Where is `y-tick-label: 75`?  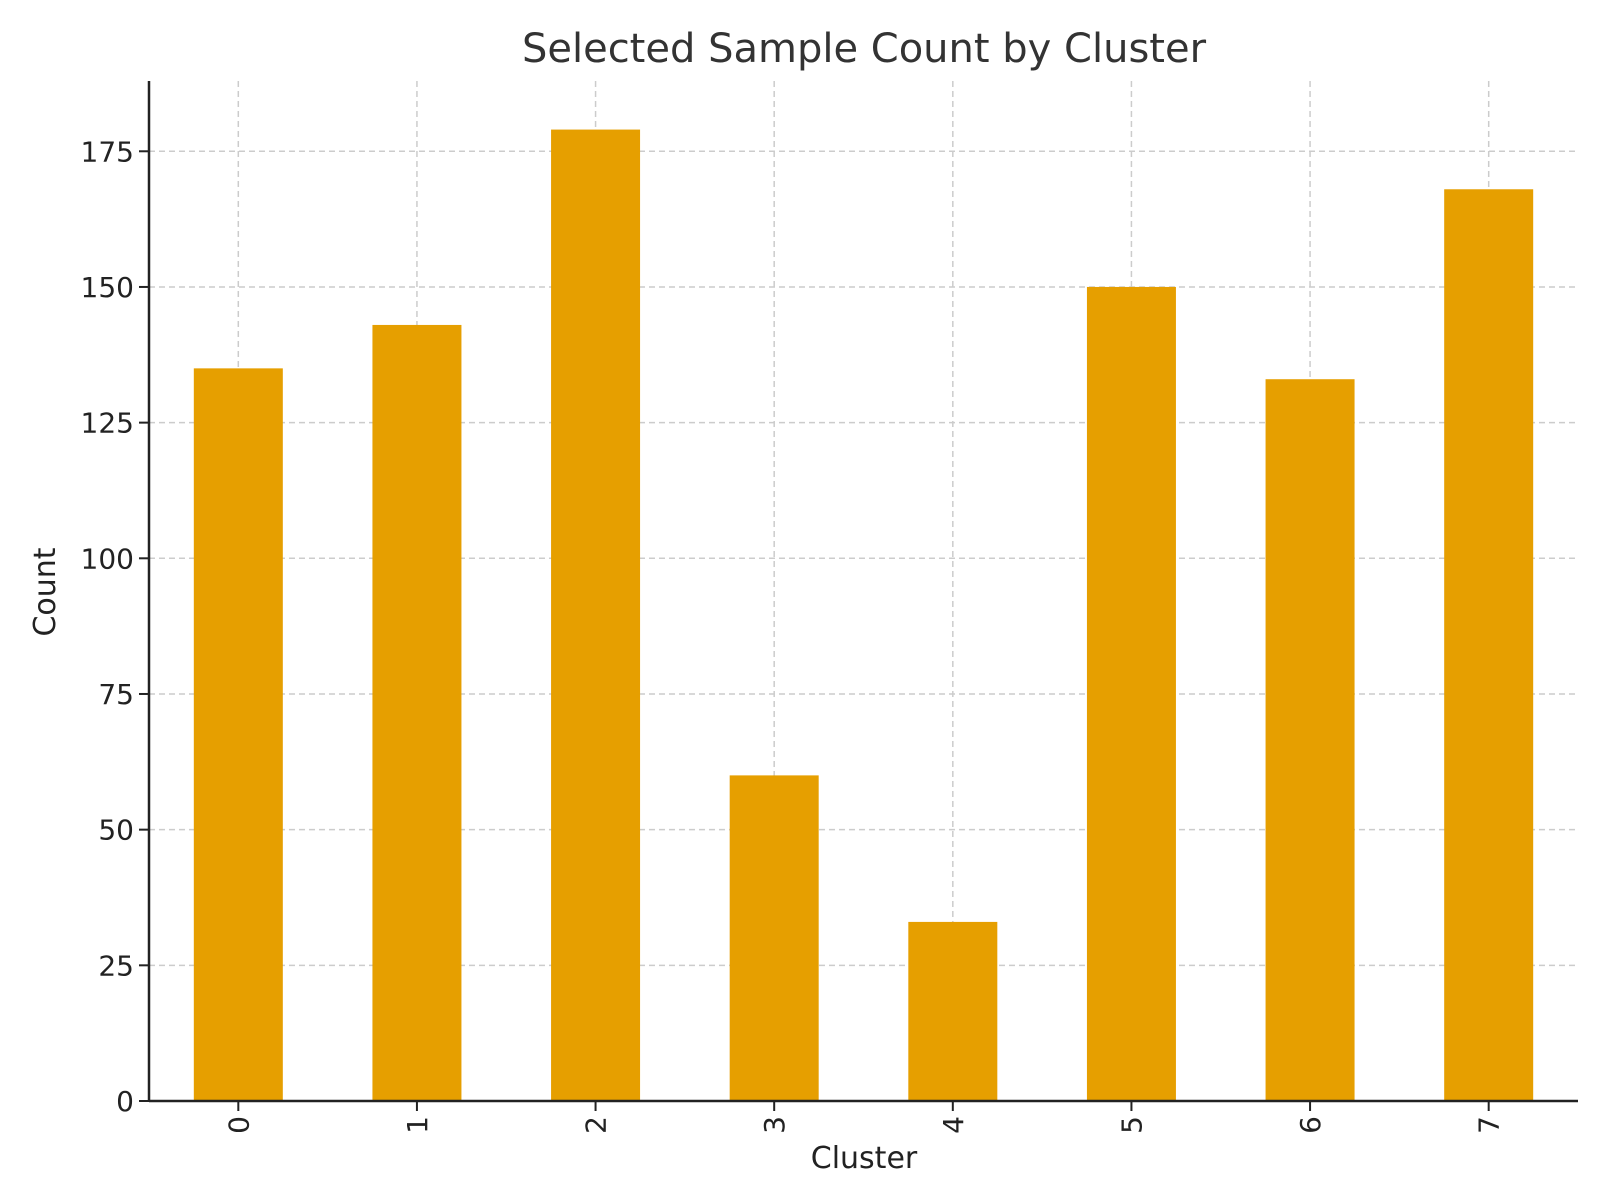 y-tick-label: 75 is located at coordinates (116, 694).